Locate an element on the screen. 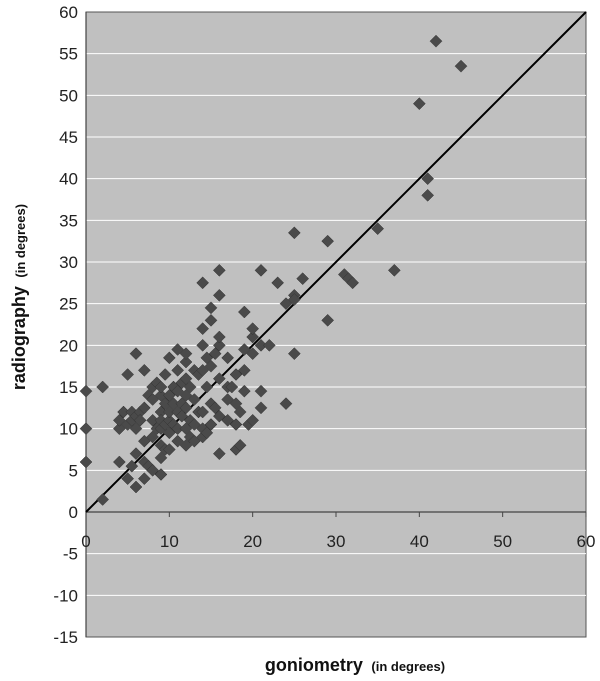 This screenshot has width=600, height=681. y-tick-label: 20 is located at coordinates (68, 345).